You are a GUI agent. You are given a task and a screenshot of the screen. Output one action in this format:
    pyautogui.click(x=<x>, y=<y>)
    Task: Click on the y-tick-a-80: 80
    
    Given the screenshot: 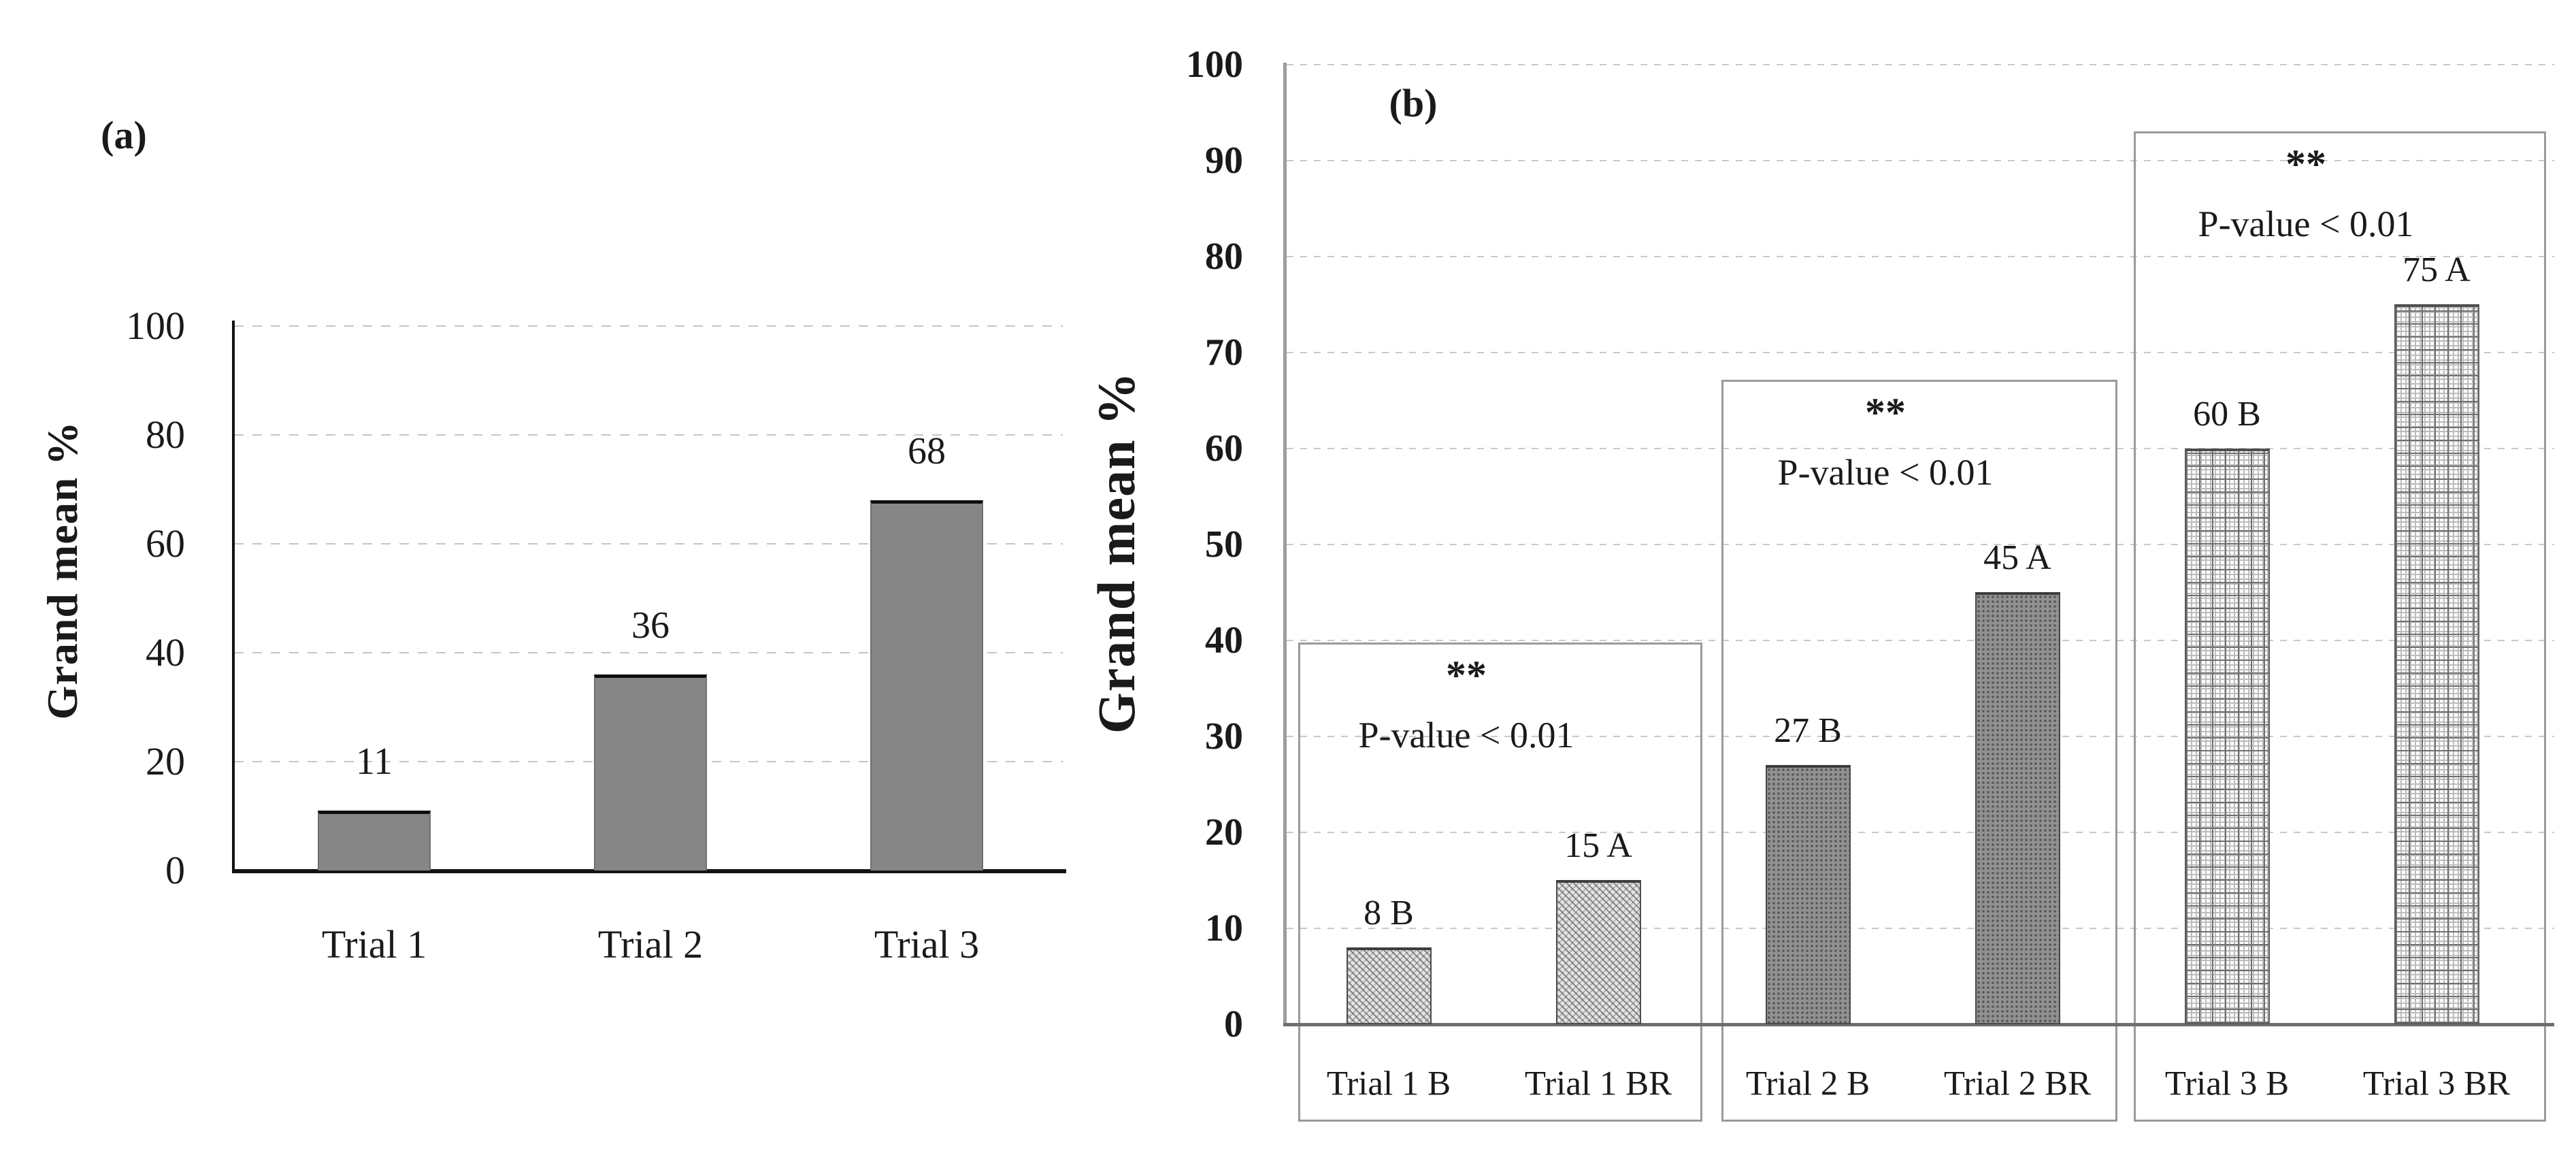 What is the action you would take?
    pyautogui.click(x=166, y=435)
    